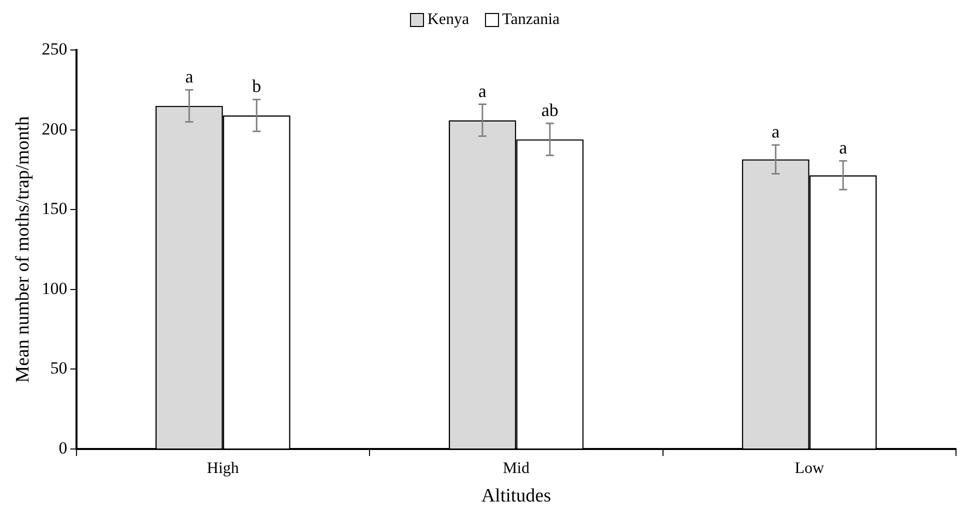  I want to click on y-tick-label: 250, so click(55, 48).